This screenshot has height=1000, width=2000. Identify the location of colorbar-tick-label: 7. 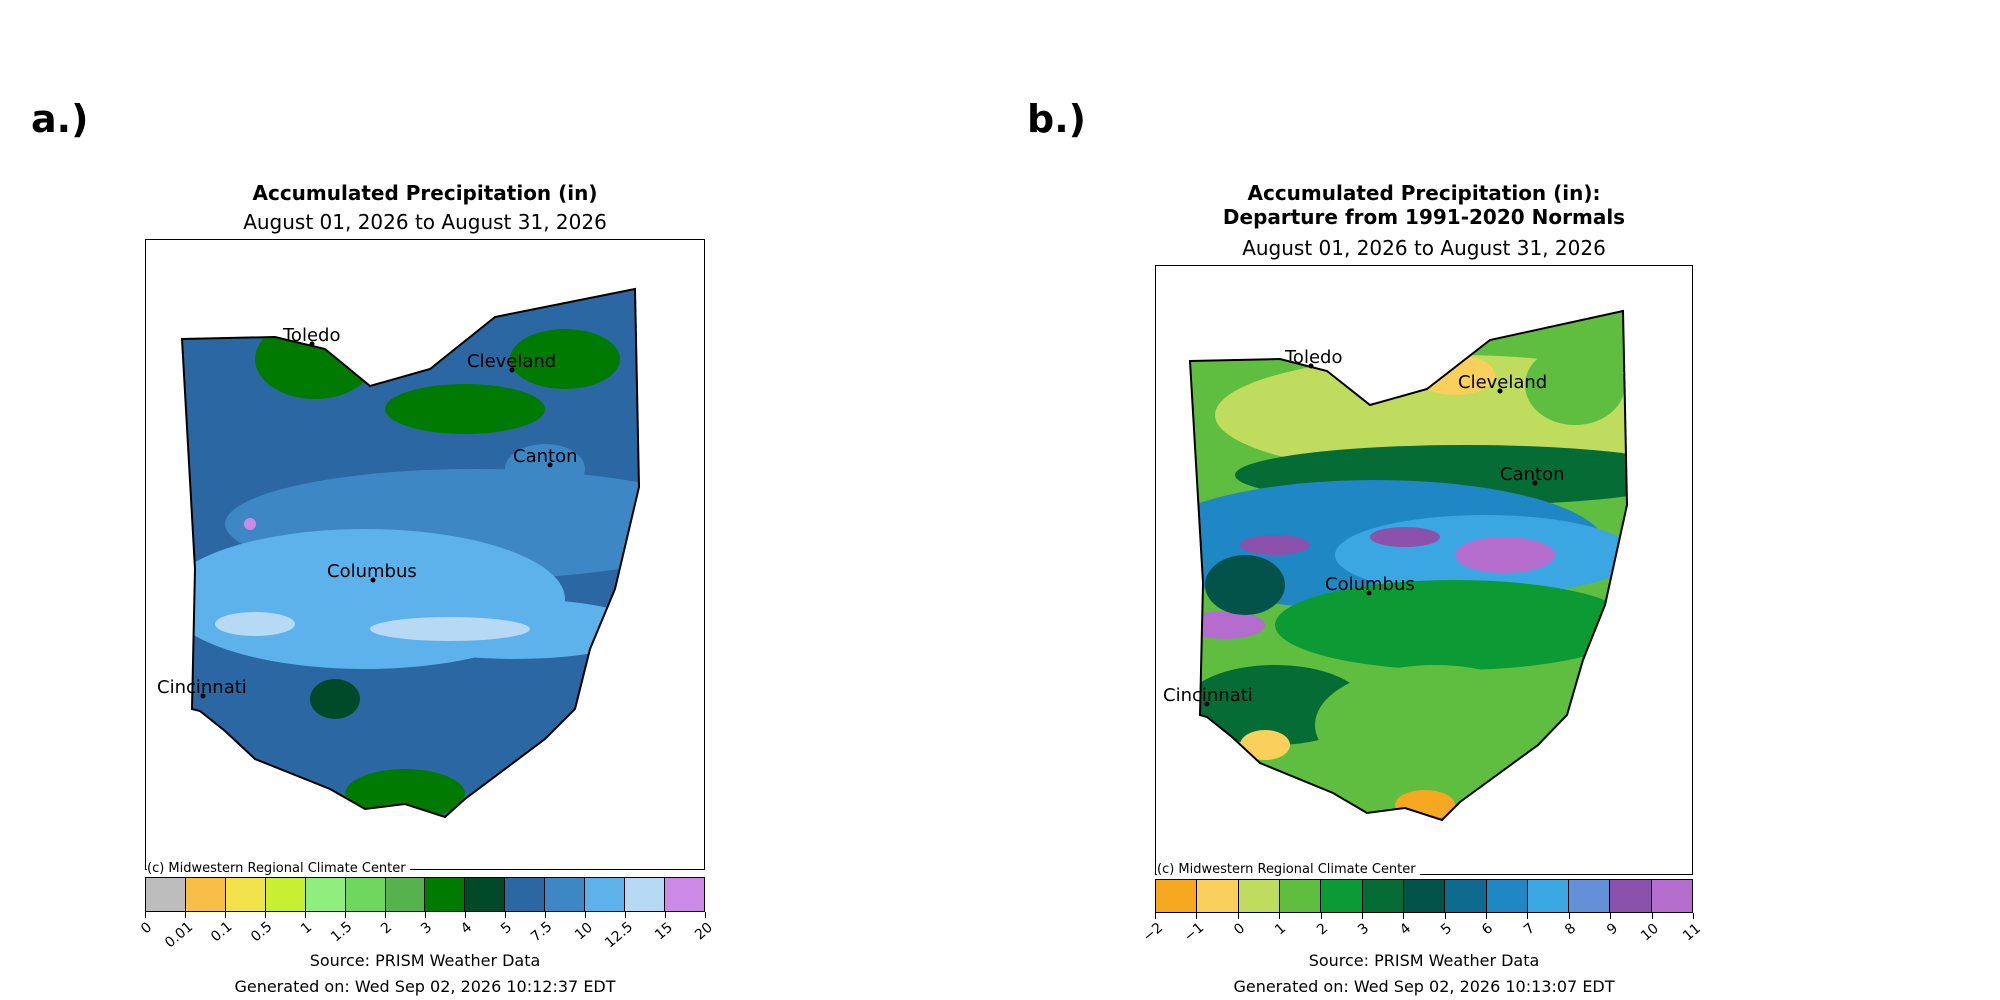
(1529, 929).